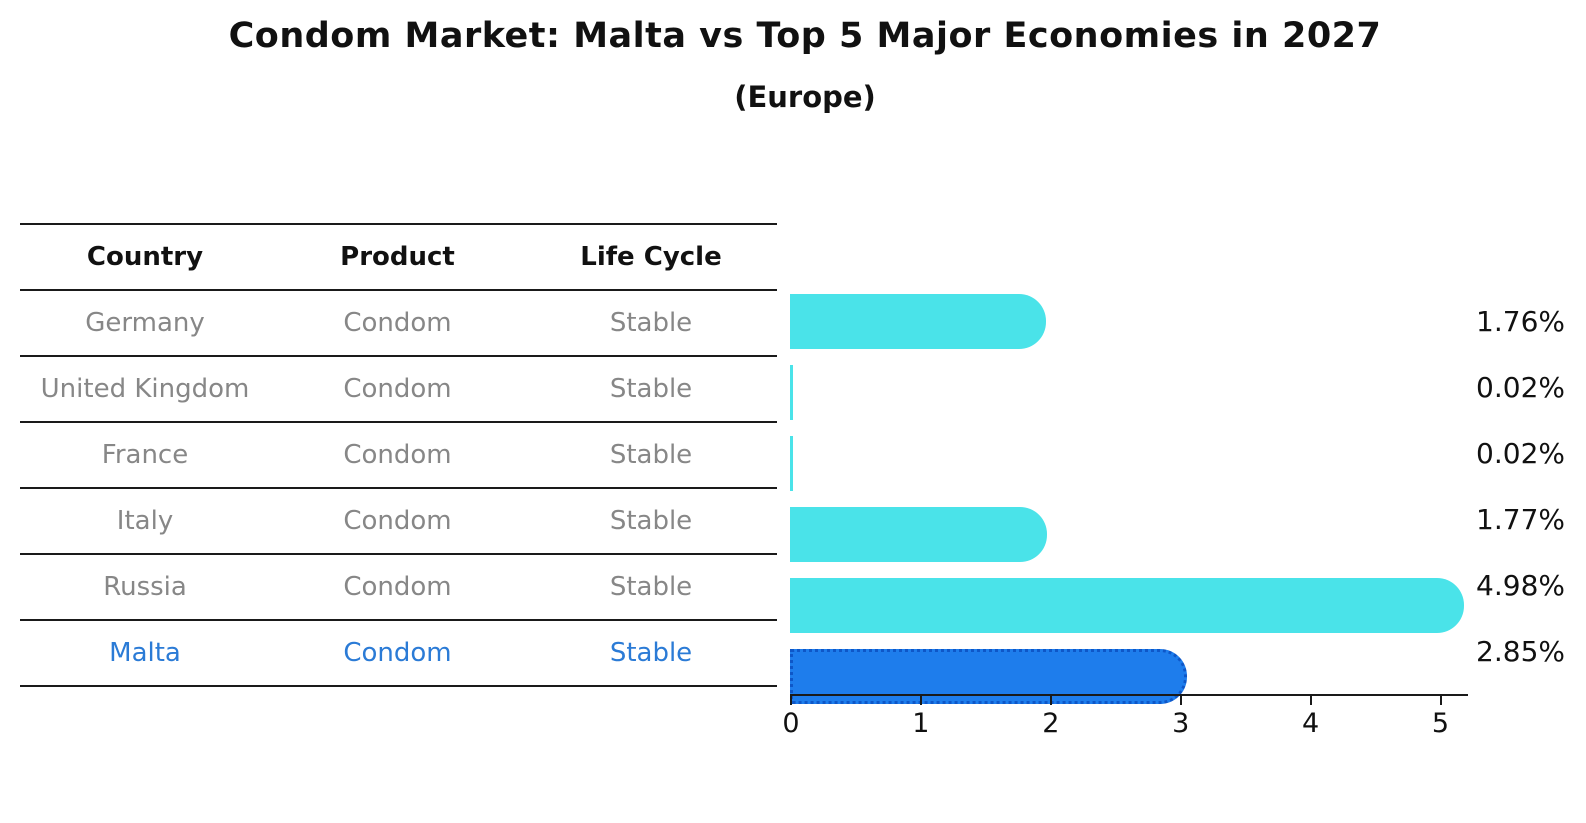 The image size is (1586, 823). Describe the element at coordinates (145, 323) in the screenshot. I see `country-cell: Germany` at that location.